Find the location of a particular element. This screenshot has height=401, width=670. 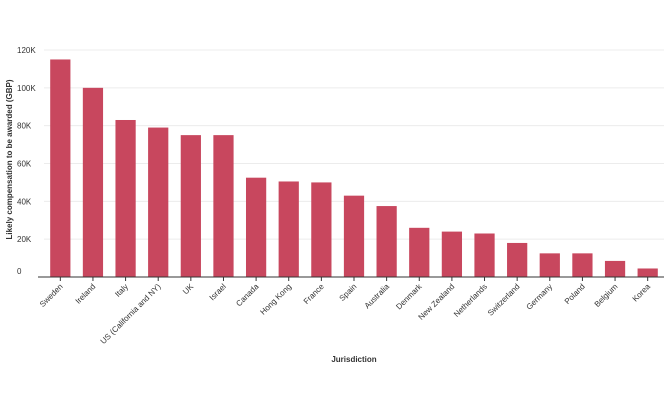

y-tick-label: 80K is located at coordinates (24, 126).